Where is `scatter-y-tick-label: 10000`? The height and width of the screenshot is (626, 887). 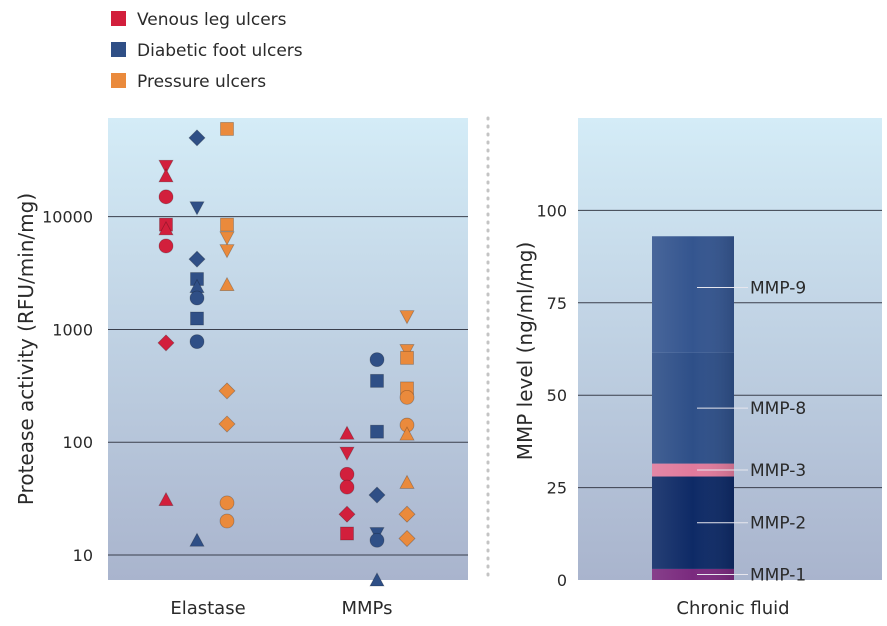
scatter-y-tick-label: 10000 is located at coordinates (67, 217).